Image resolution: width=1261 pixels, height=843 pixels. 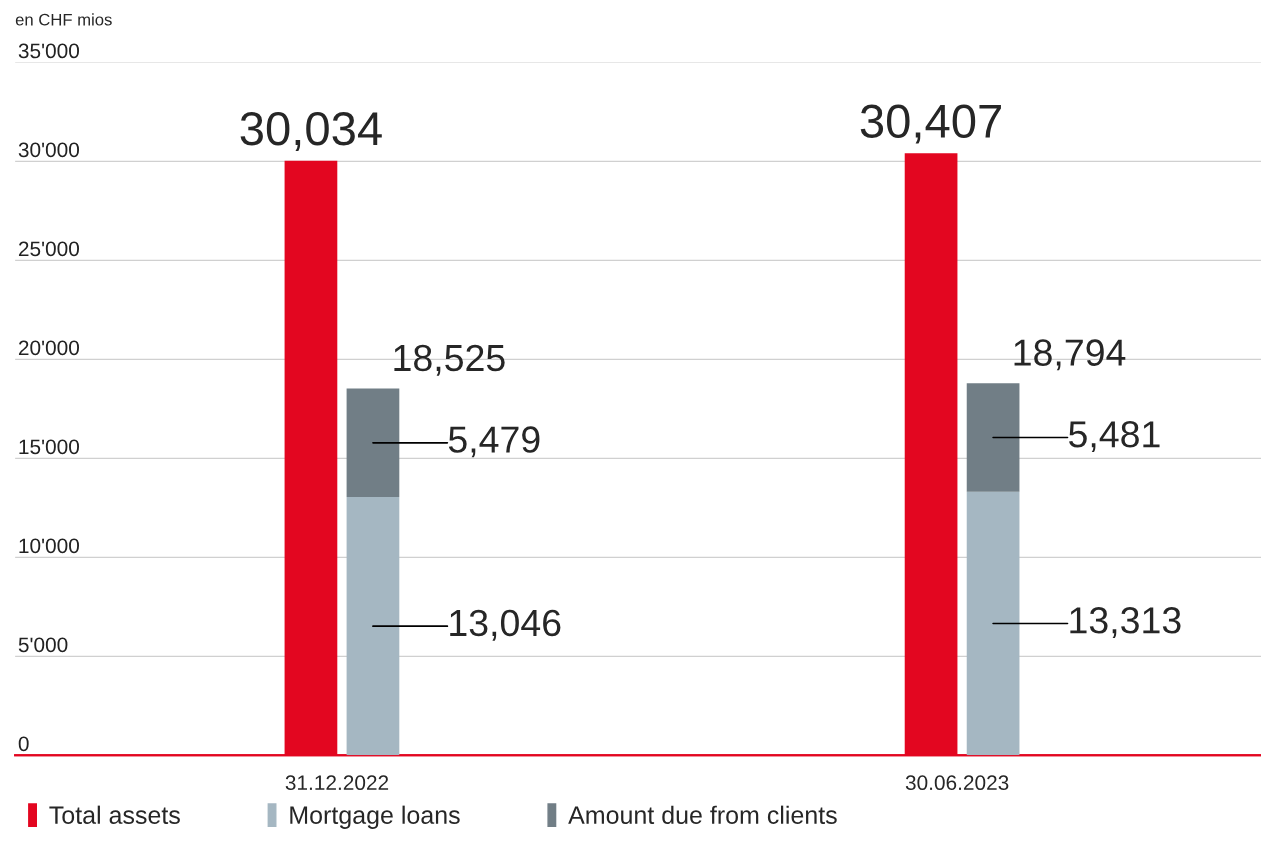 I want to click on data-label: 5,481, so click(x=1114, y=436).